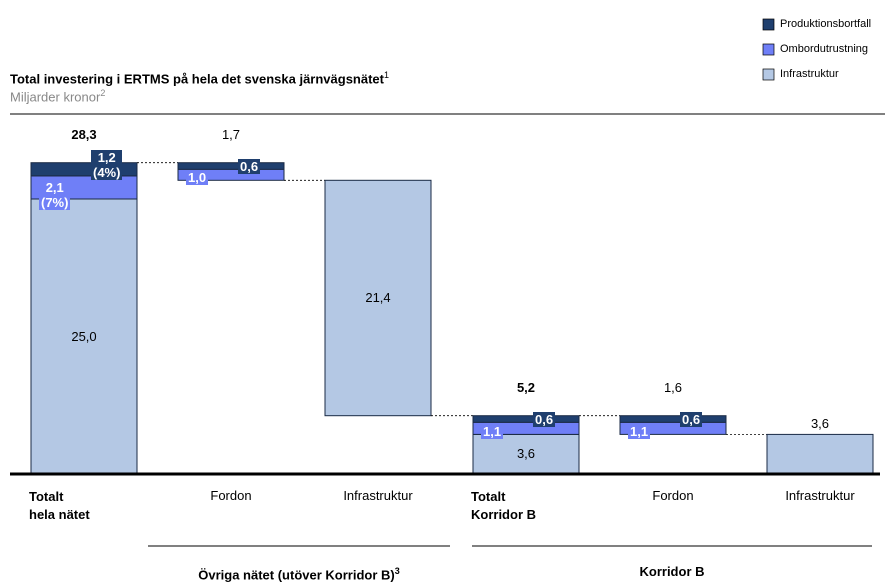 The image size is (895, 584). What do you see at coordinates (55, 195) in the screenshot?
I see `value-label: 2,1 (7%)` at bounding box center [55, 195].